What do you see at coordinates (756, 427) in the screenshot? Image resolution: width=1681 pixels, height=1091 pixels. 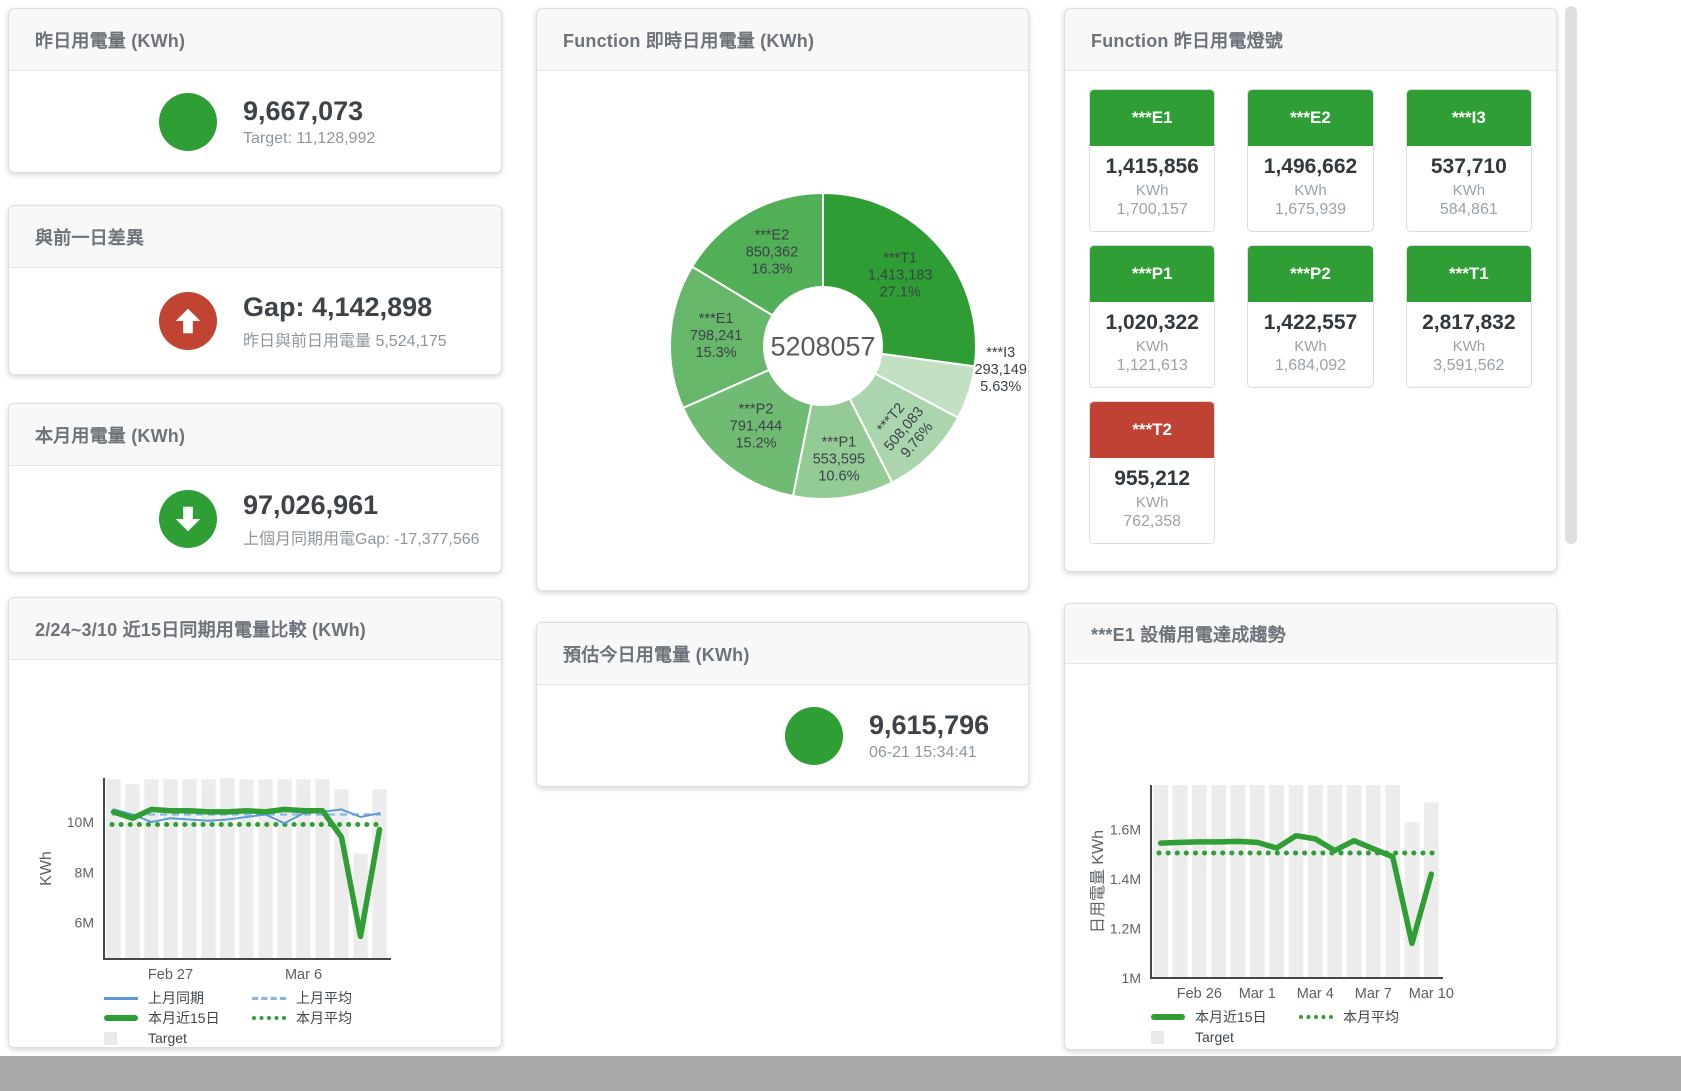 I see `donut-label-P2: ***P2 791,444 15.2%` at bounding box center [756, 427].